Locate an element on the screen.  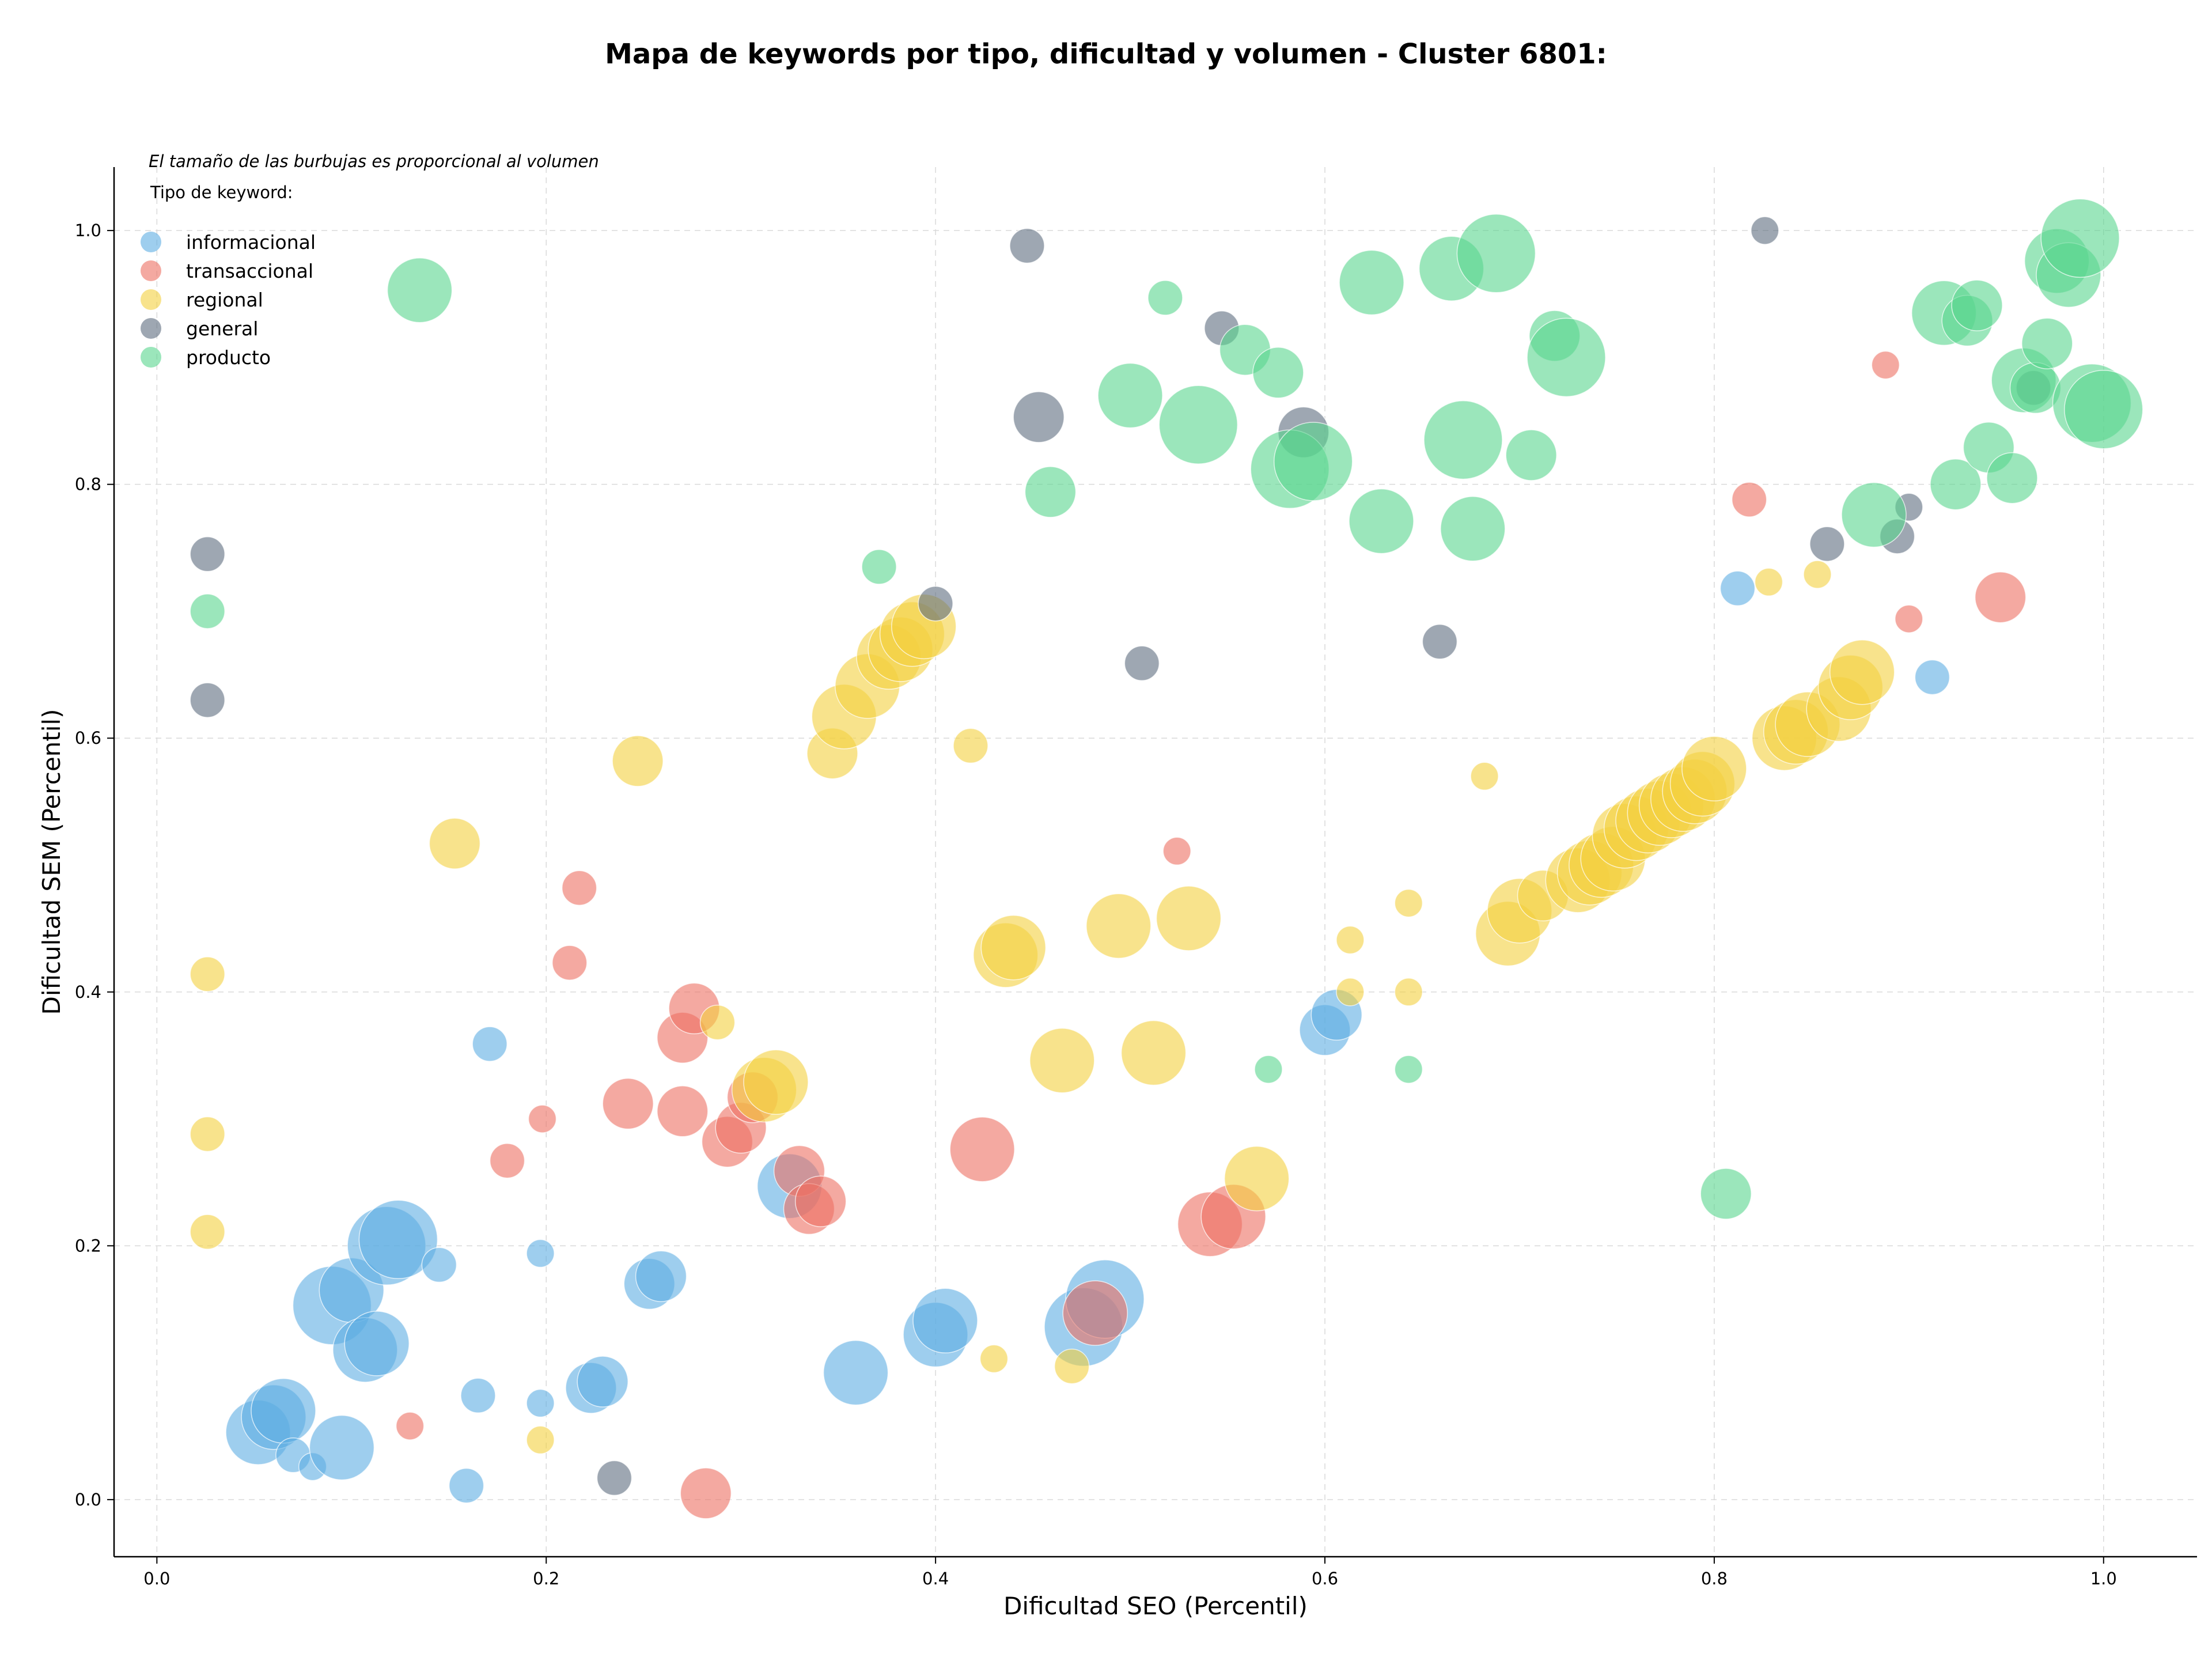
legend-label: regional is located at coordinates (224, 300).